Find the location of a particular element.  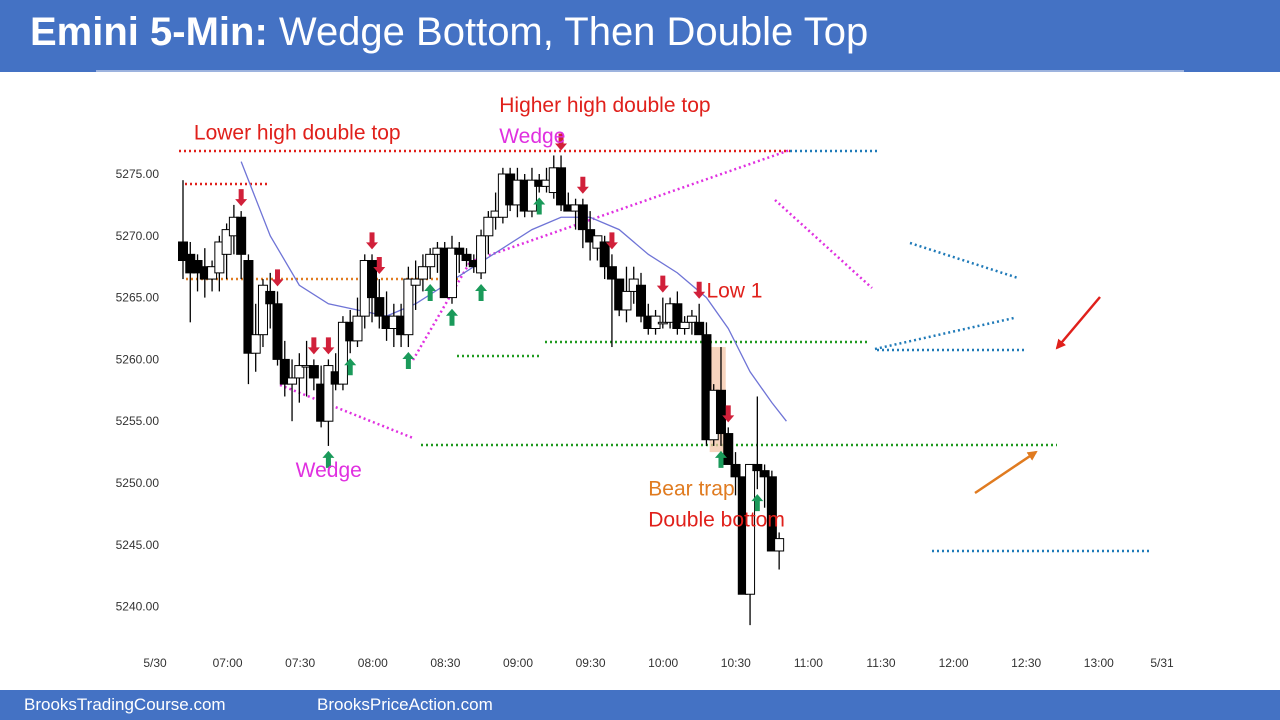

x-tick-label: 11:30 is located at coordinates (880, 663).